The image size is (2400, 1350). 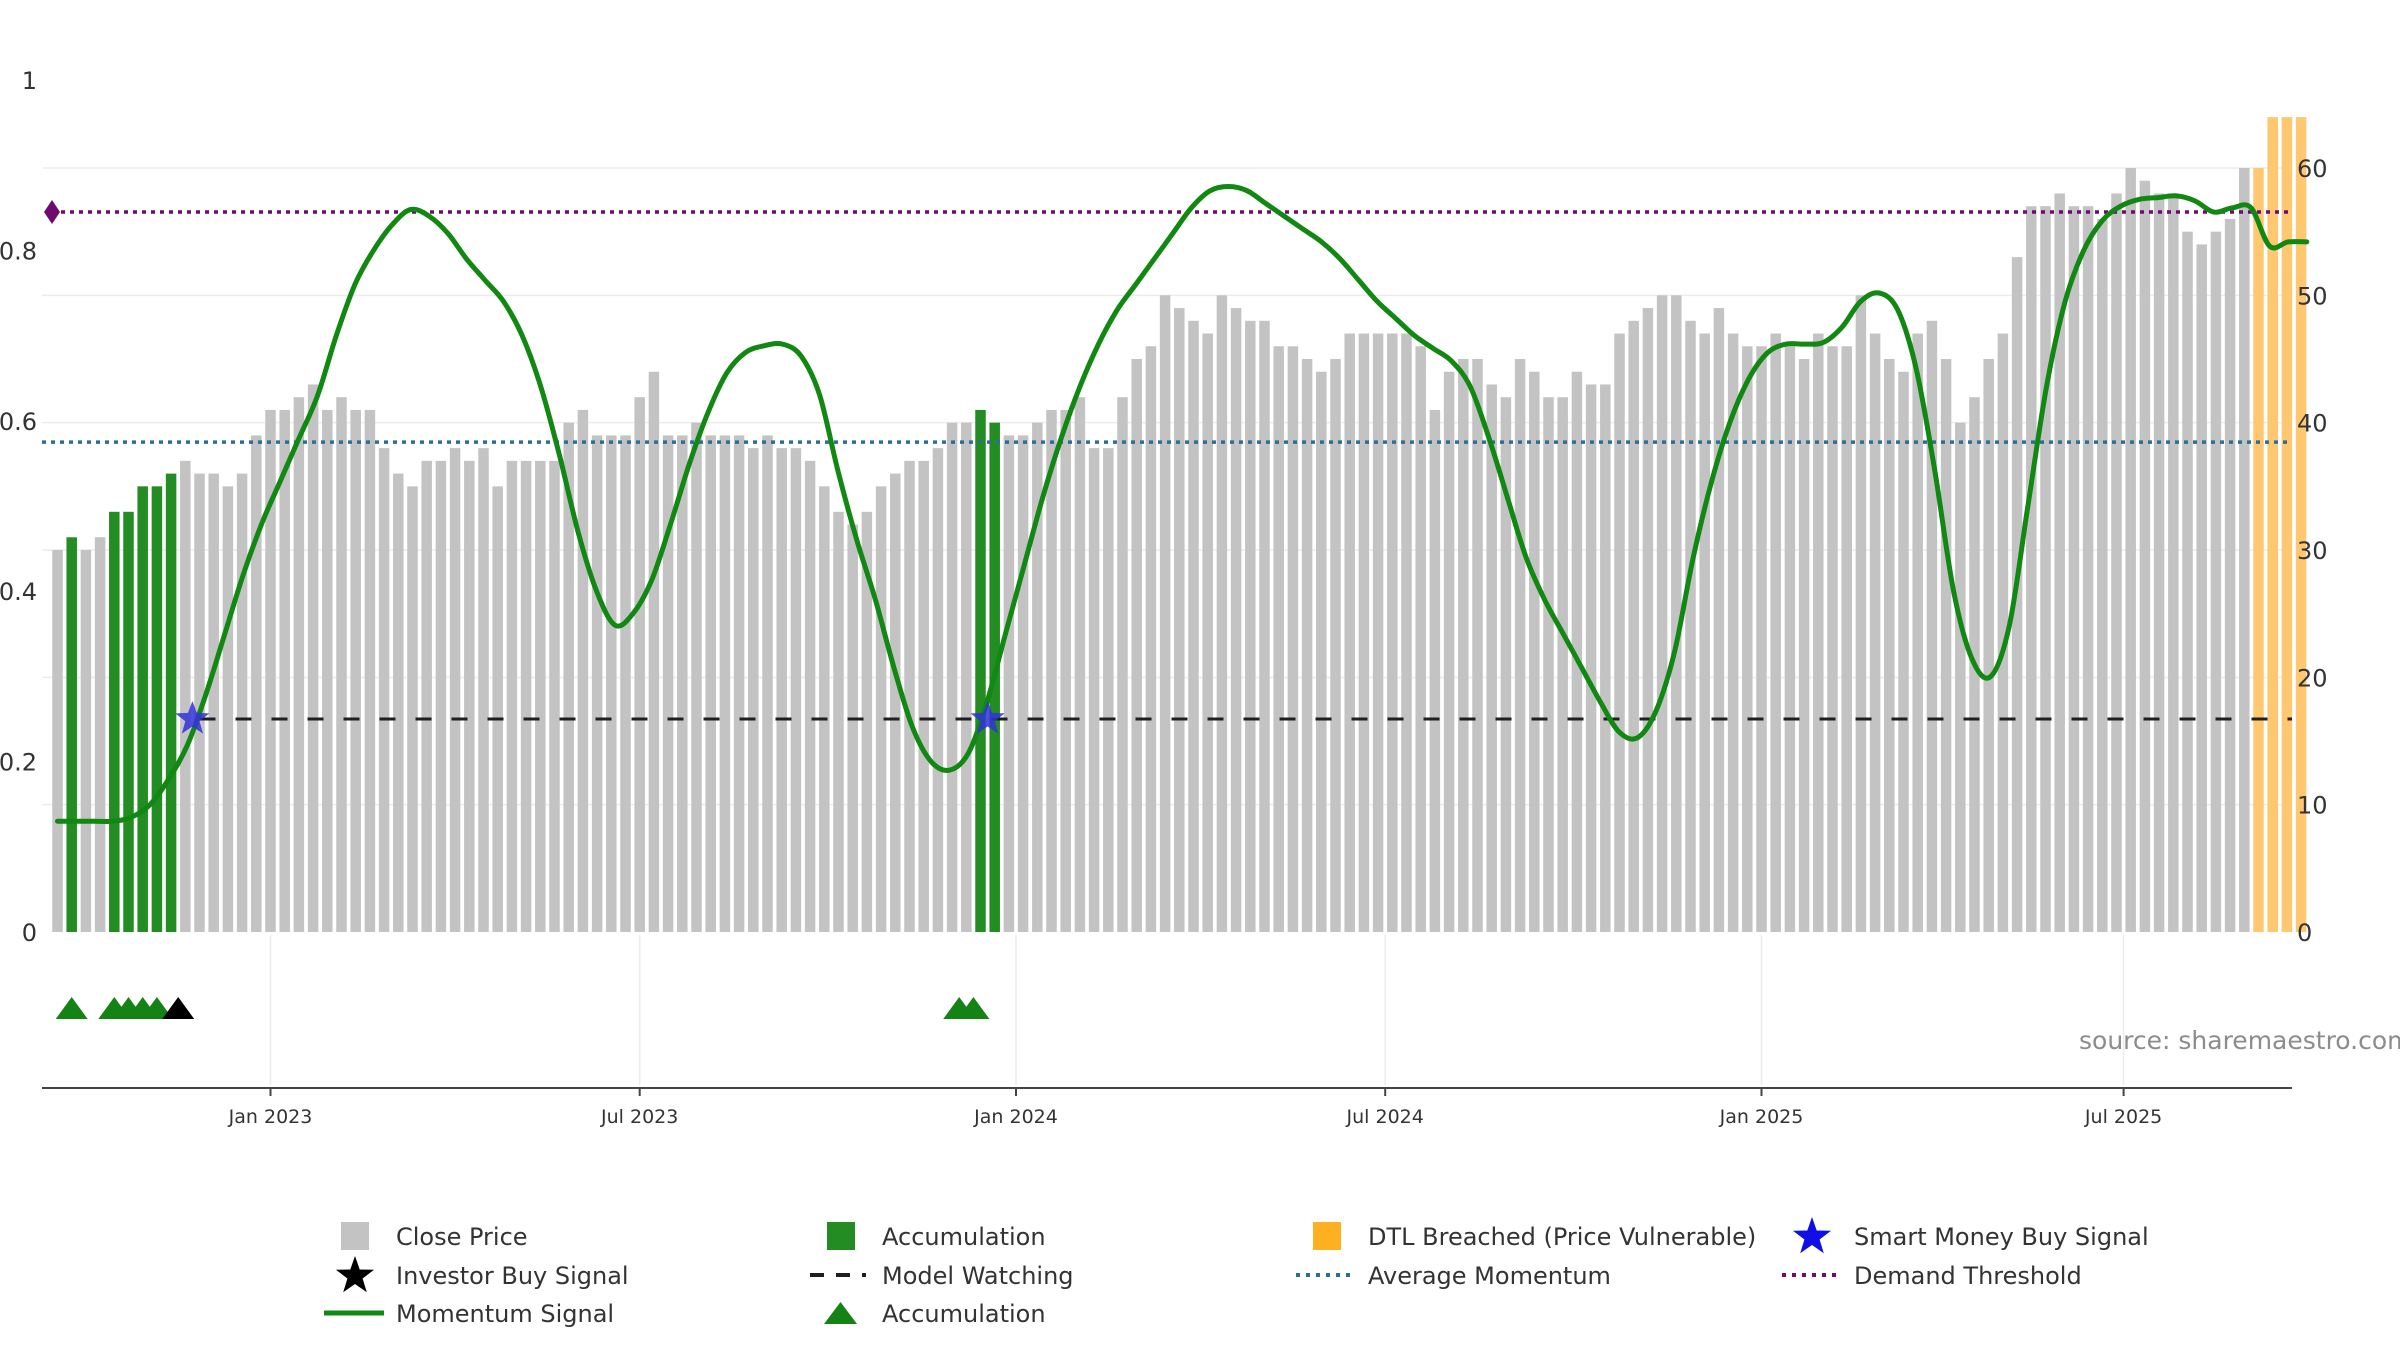 What do you see at coordinates (1385, 1117) in the screenshot?
I see `x-tick-label-3: Jul 2024` at bounding box center [1385, 1117].